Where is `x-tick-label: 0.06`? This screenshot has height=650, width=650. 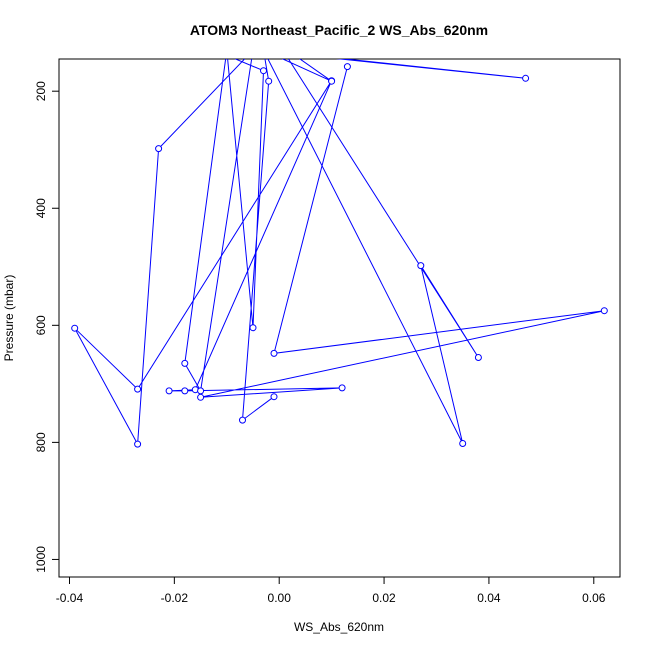 x-tick-label: 0.06 is located at coordinates (594, 598).